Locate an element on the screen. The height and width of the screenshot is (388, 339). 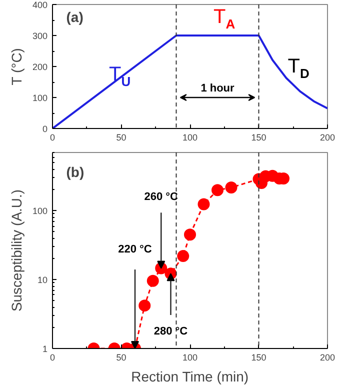
annotation: 280 °C is located at coordinates (171, 331).